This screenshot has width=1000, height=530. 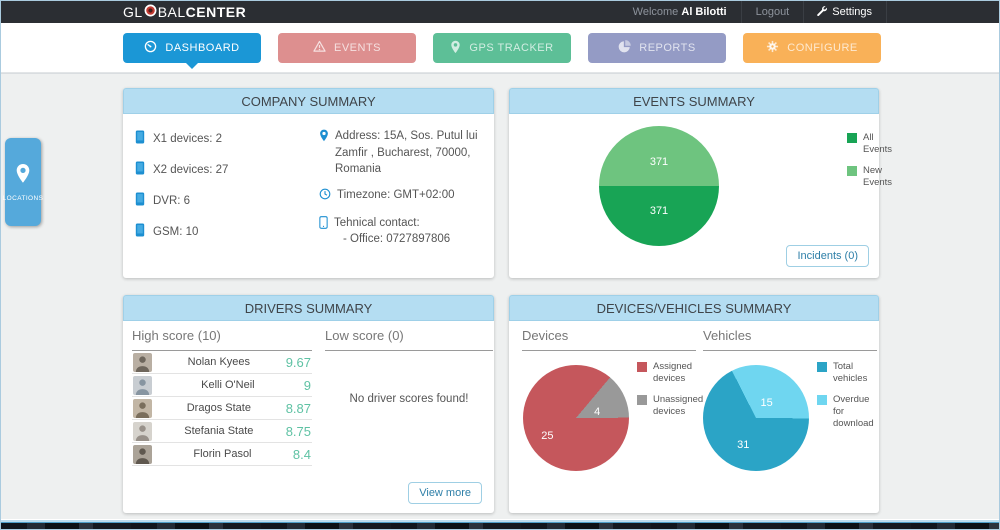 I want to click on pie-value-label: 31, so click(x=743, y=444).